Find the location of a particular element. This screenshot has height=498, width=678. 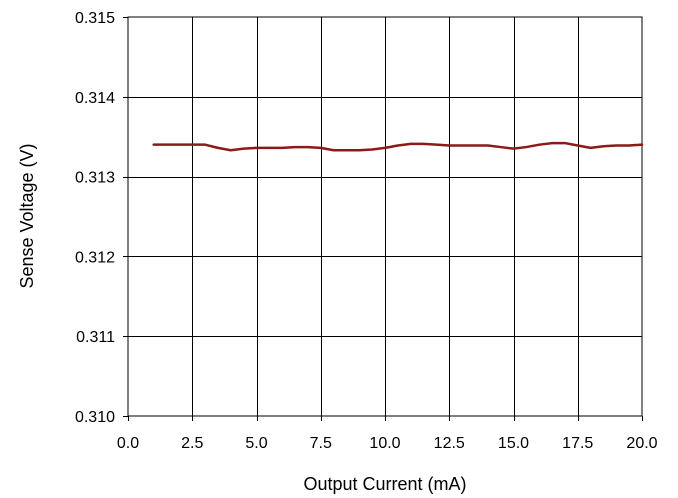

y-tick-label-5: 0.315 is located at coordinates (95, 18).